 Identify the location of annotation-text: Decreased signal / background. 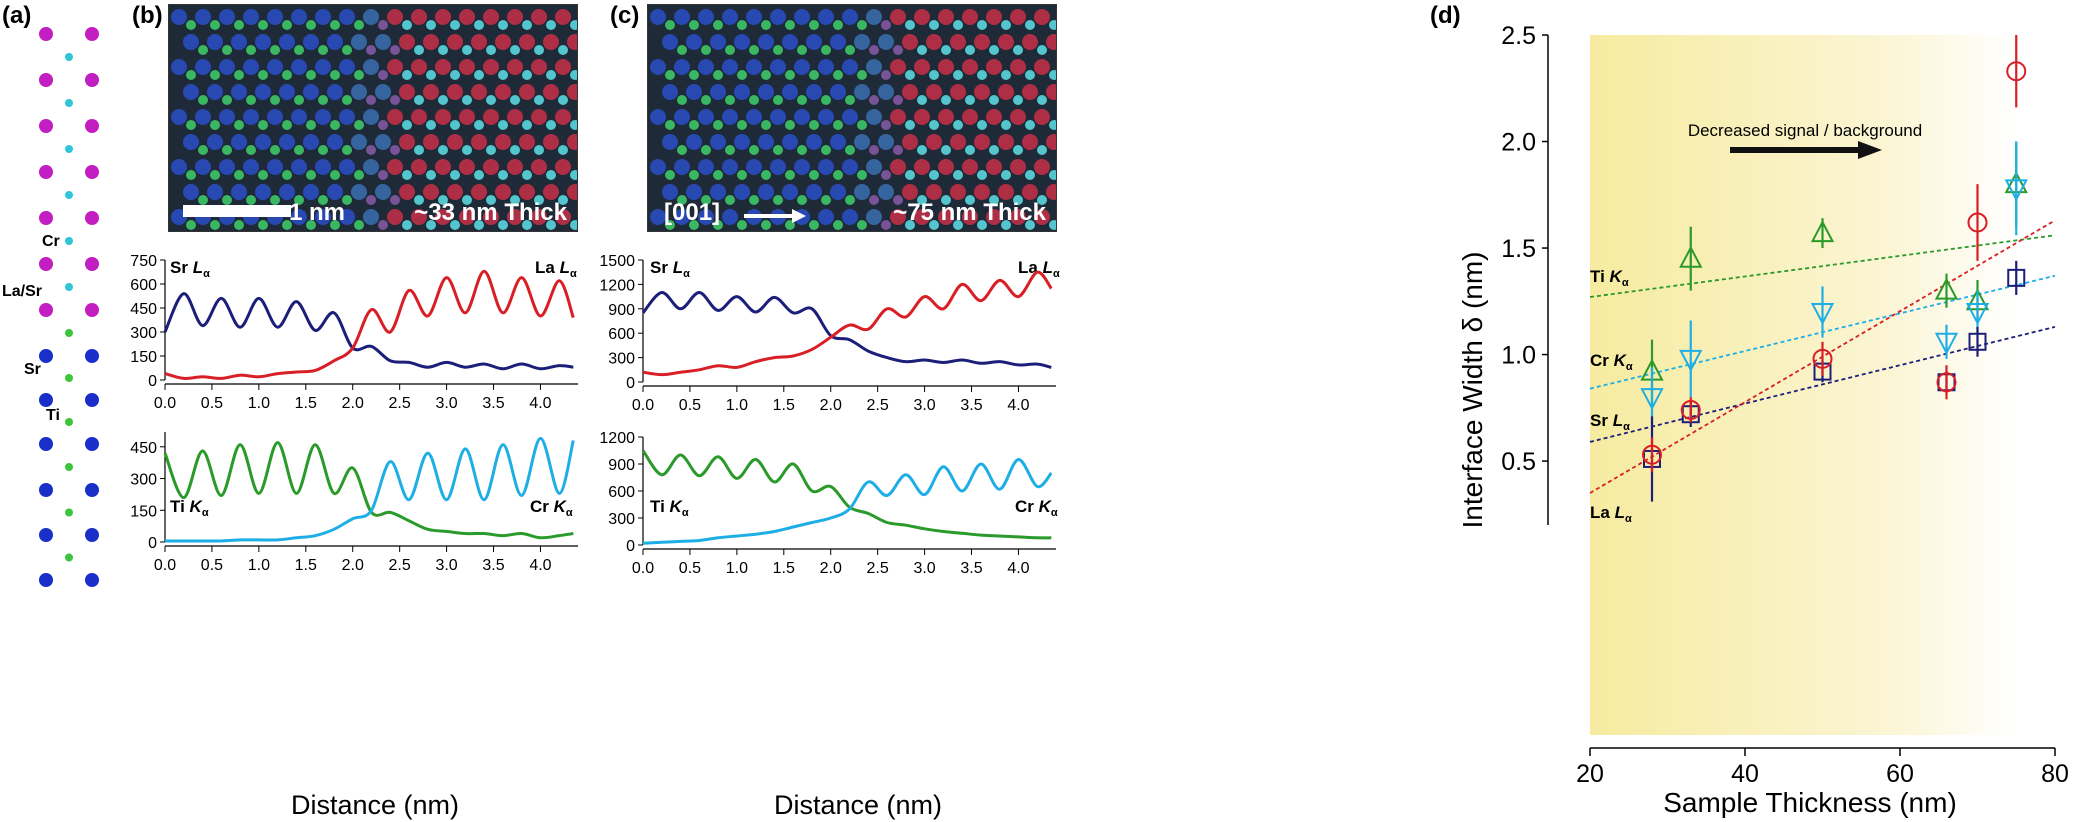
(1805, 130).